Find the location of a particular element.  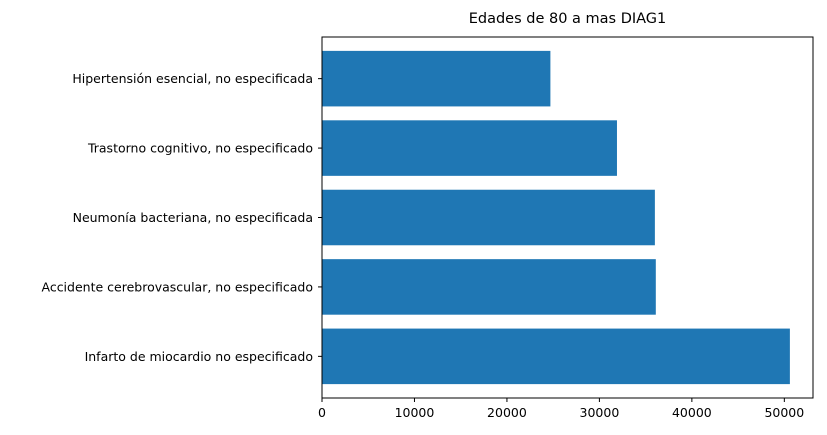

x-tick-label: 40000 is located at coordinates (692, 412).